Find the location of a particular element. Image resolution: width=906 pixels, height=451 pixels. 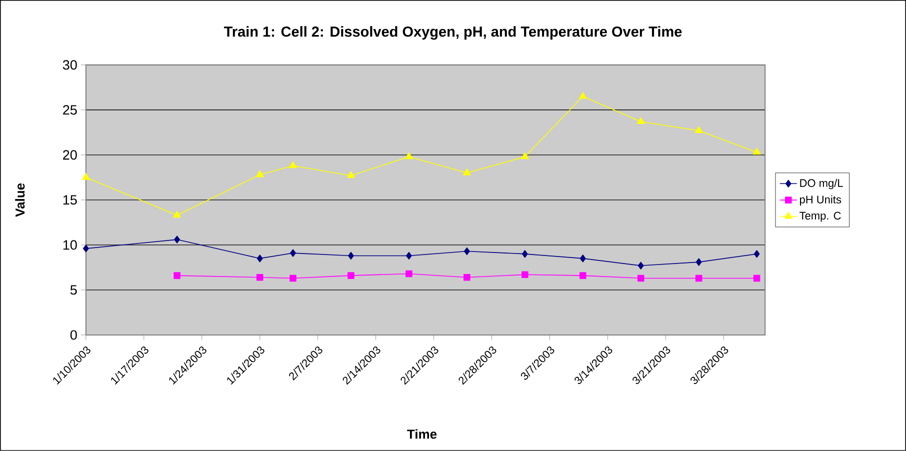

chart-title: Train 1: Cell 2: Dissolved Oxygen, pH, and Temperature Over Time is located at coordinates (453, 33).